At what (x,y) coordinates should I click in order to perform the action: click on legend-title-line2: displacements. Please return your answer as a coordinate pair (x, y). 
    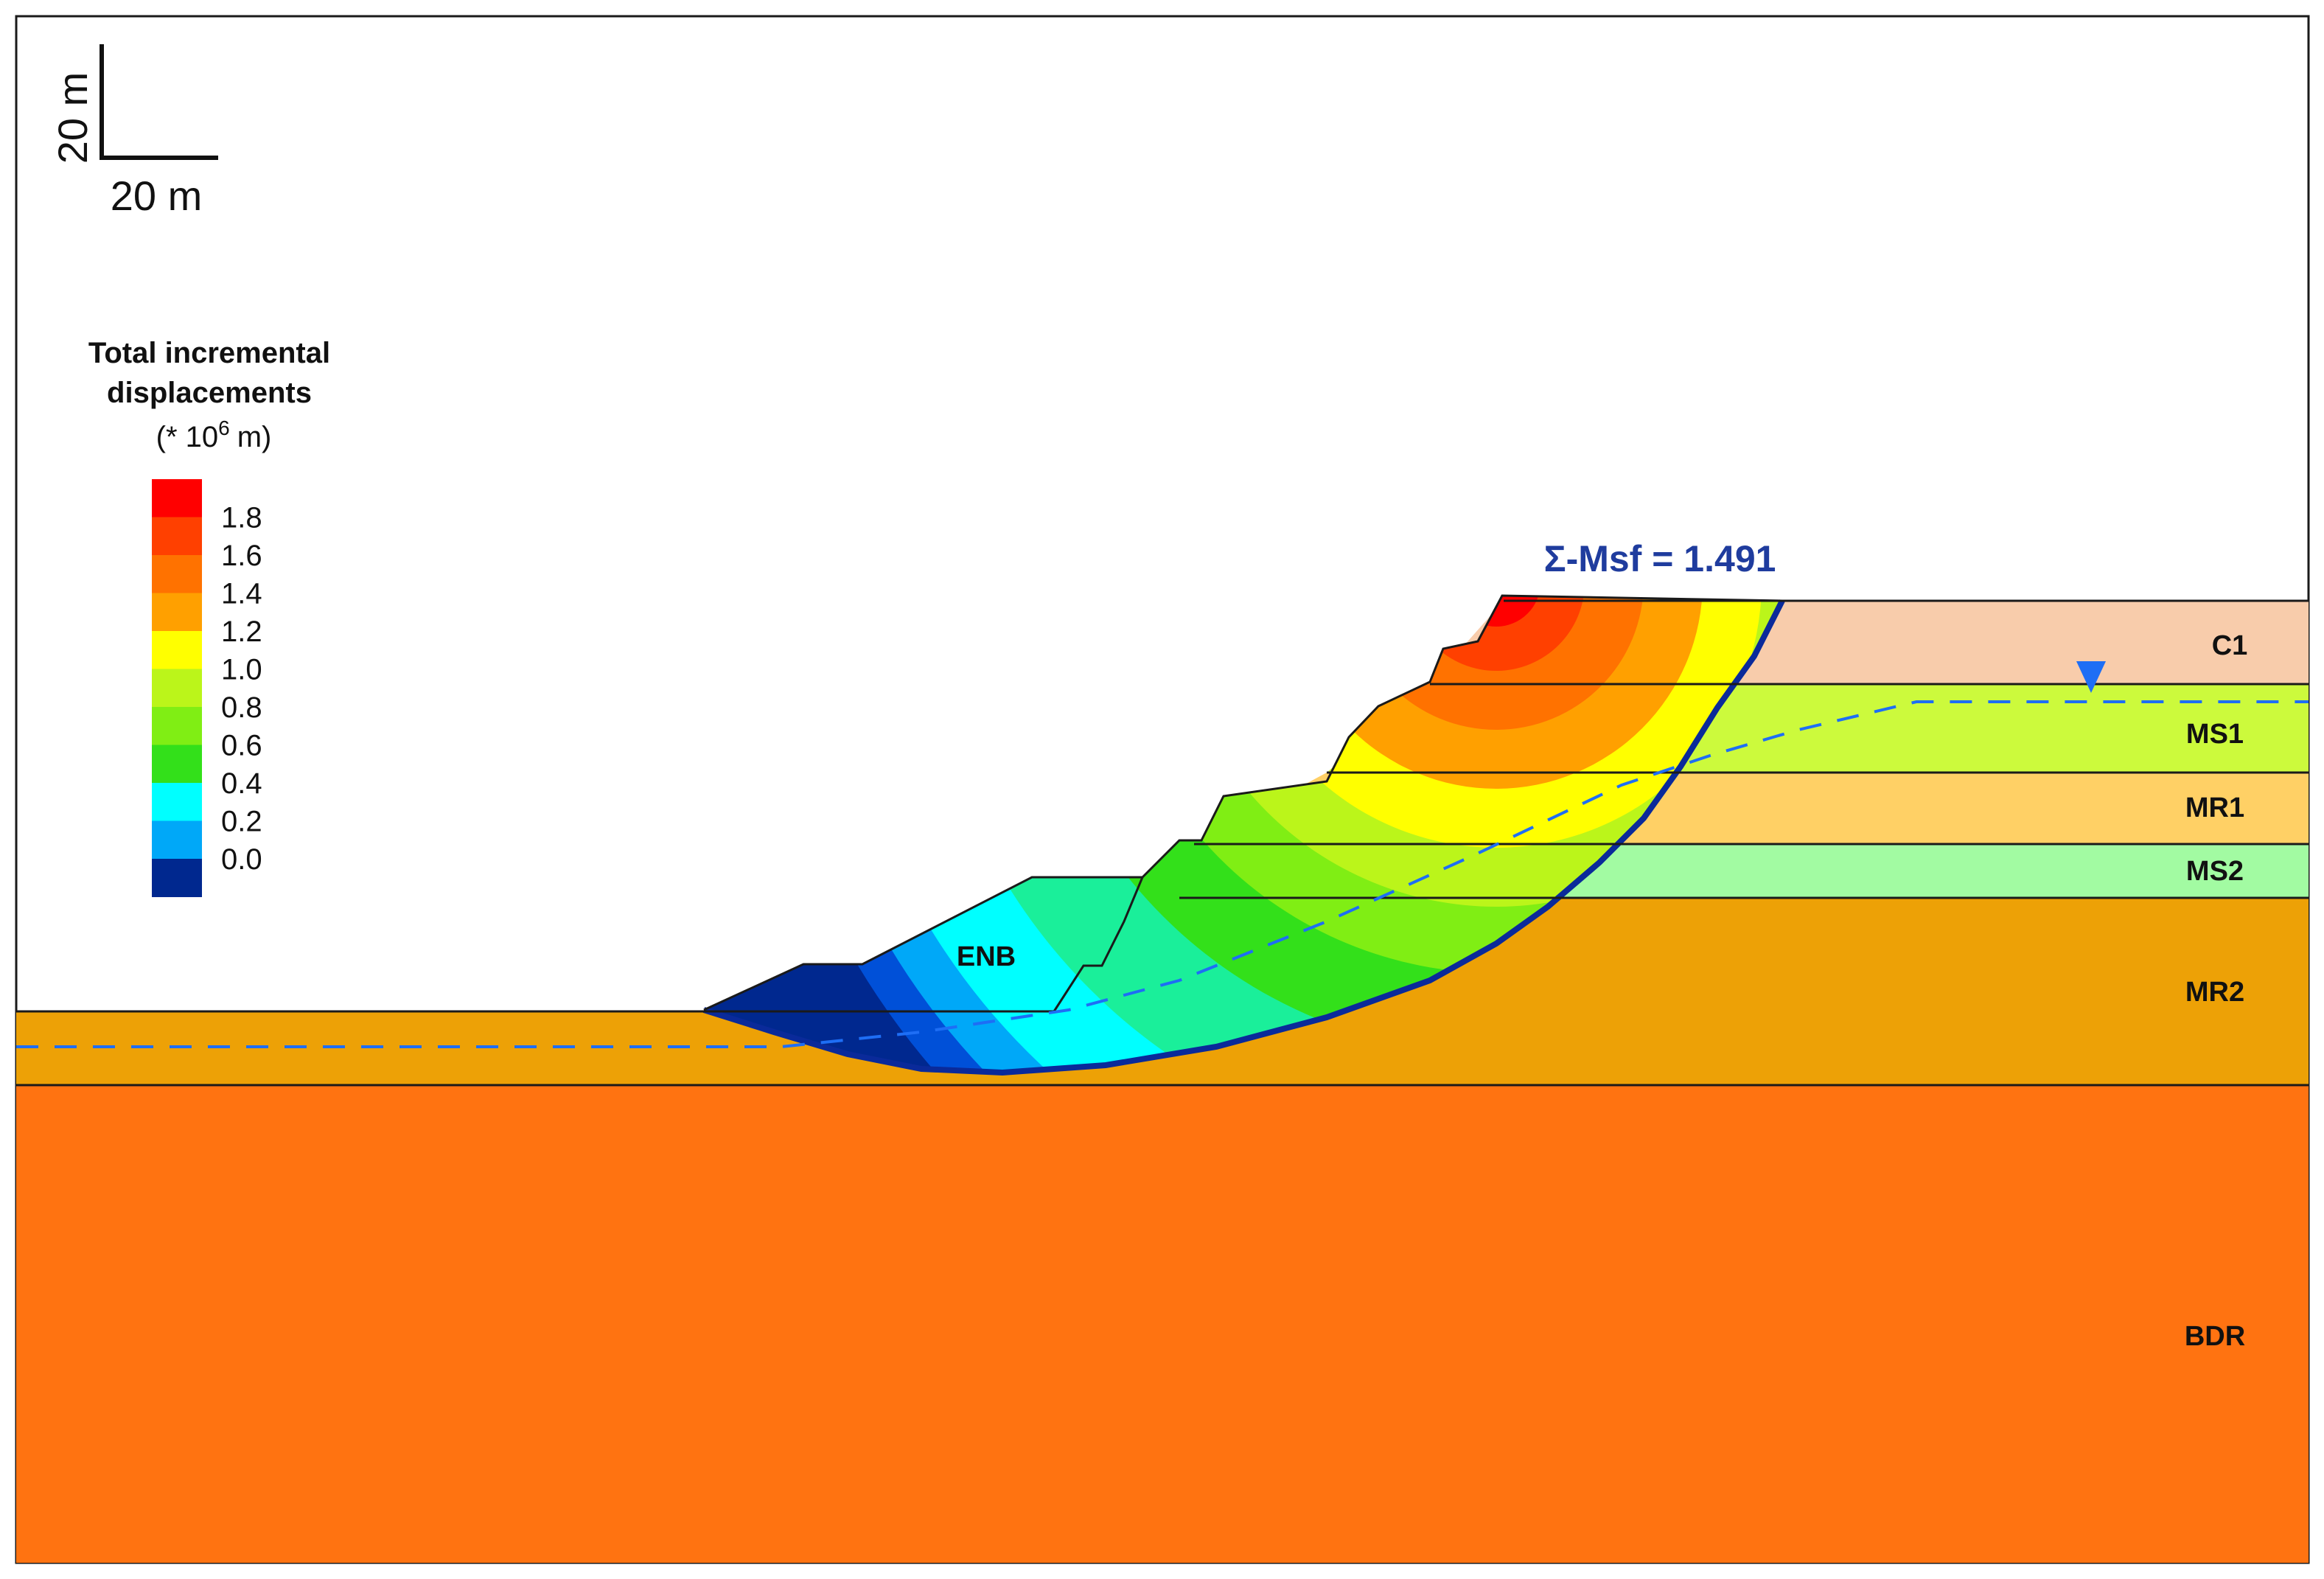
    Looking at the image, I should click on (209, 393).